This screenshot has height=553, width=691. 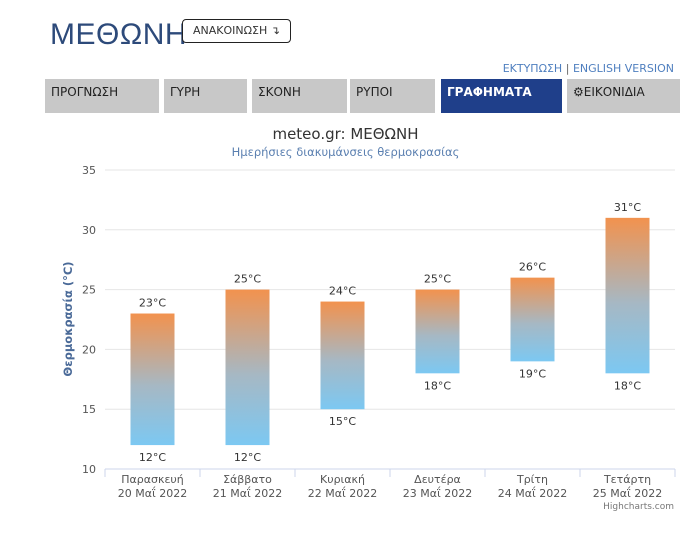 What do you see at coordinates (152, 303) in the screenshot?
I see `high-label: 23°C` at bounding box center [152, 303].